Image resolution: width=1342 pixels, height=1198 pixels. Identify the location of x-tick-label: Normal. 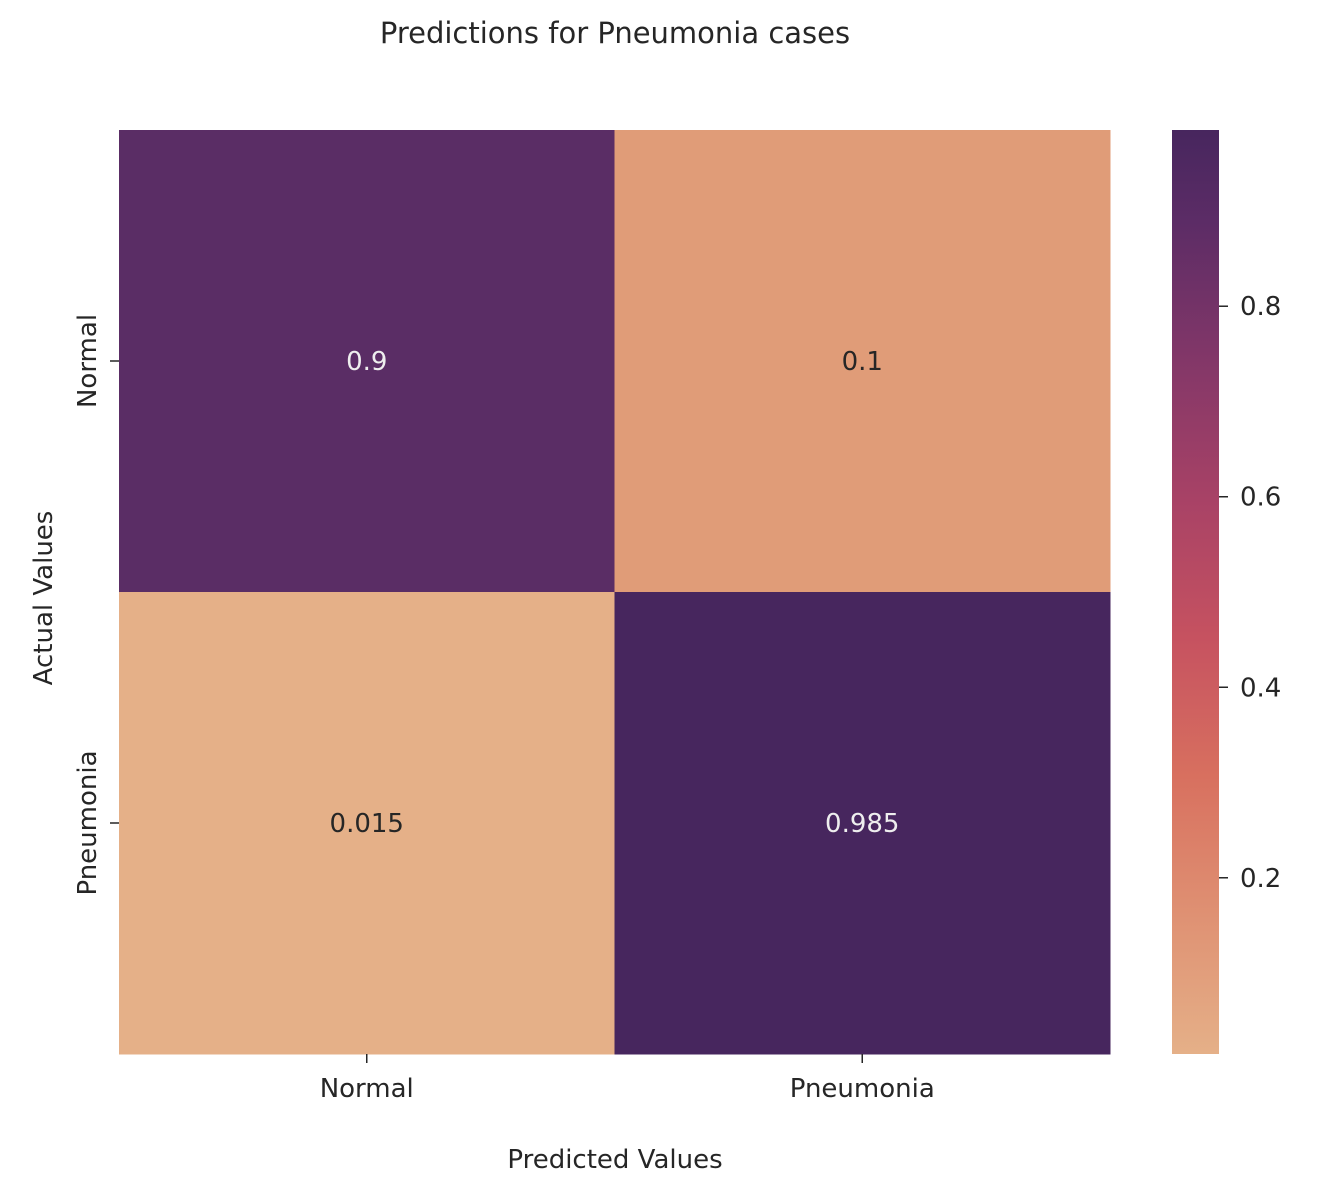
(367, 1089).